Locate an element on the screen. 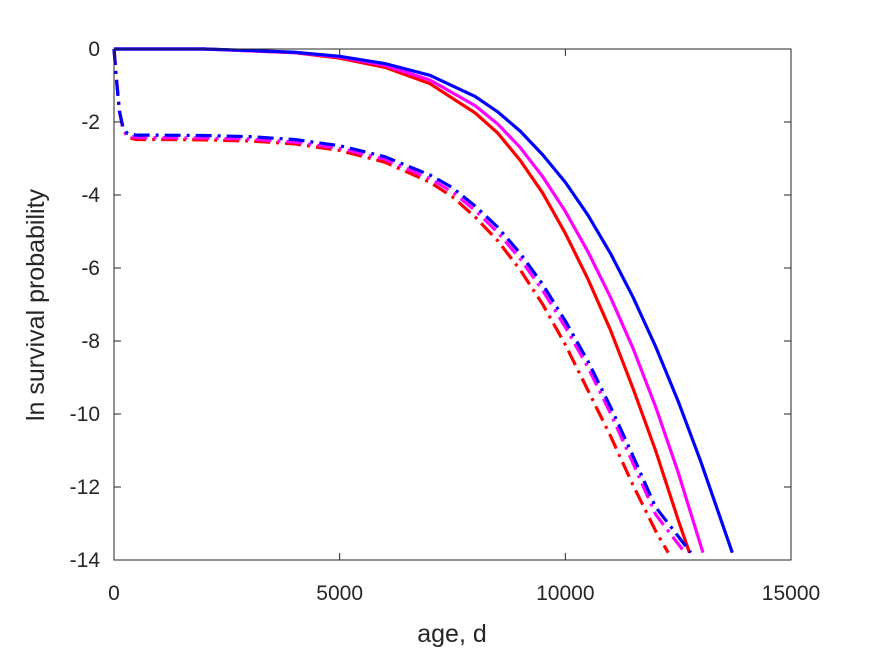 Image resolution: width=875 pixels, height=656 pixels. y-tick-label: -10 is located at coordinates (85, 414).